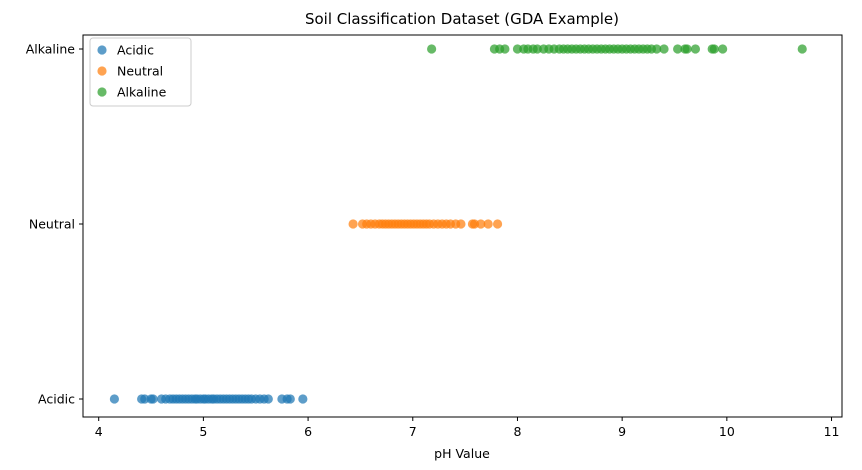  What do you see at coordinates (56, 399) in the screenshot?
I see `y-tick-label: Acidic` at bounding box center [56, 399].